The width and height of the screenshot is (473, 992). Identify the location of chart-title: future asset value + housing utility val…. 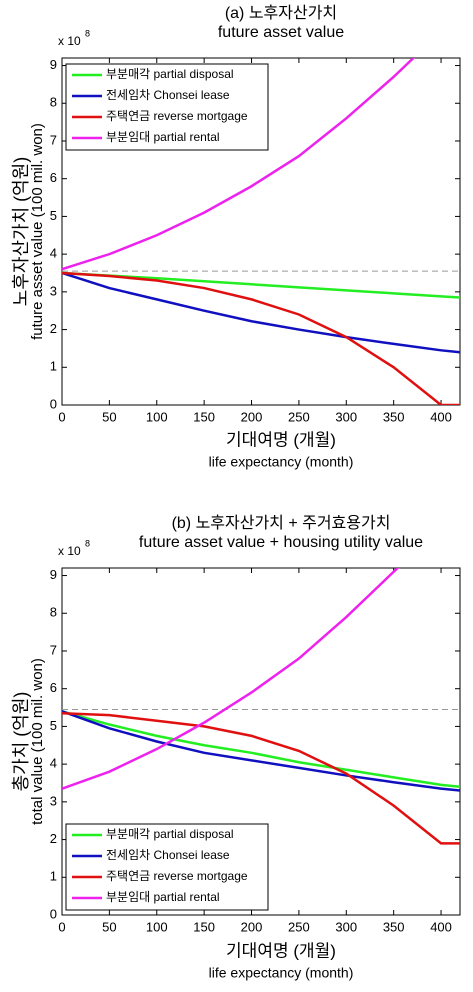
(281, 542).